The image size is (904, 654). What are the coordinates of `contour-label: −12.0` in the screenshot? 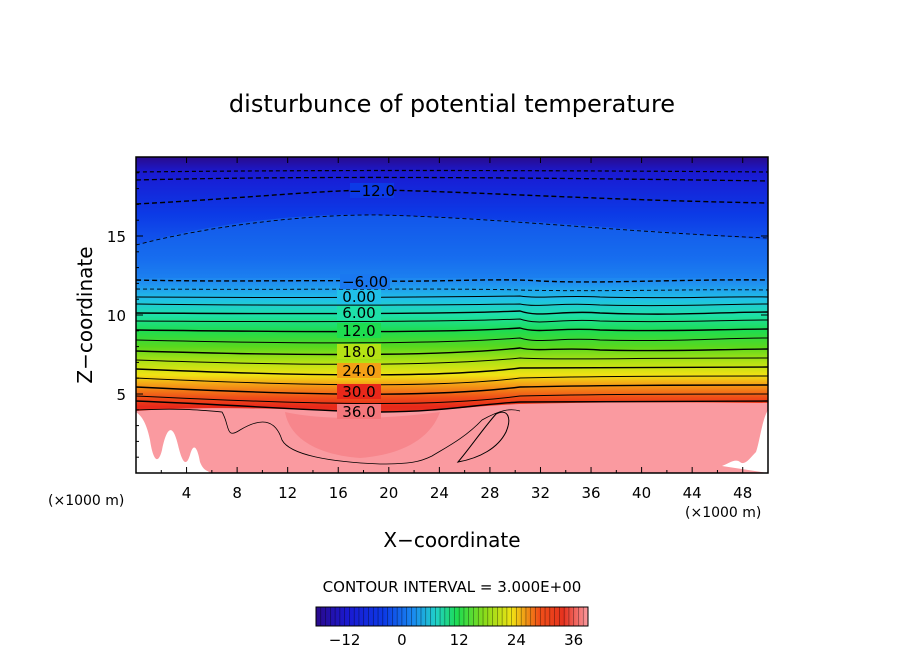 It's located at (372, 191).